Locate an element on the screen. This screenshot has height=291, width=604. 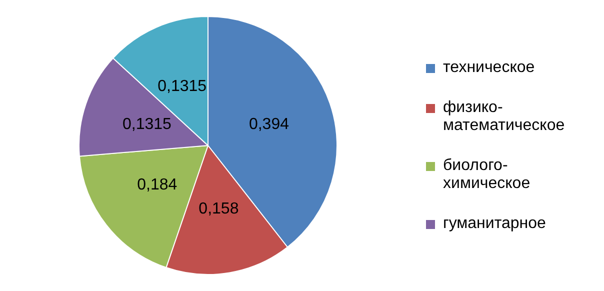
legend-label: биолого-химическое is located at coordinates (487, 174).